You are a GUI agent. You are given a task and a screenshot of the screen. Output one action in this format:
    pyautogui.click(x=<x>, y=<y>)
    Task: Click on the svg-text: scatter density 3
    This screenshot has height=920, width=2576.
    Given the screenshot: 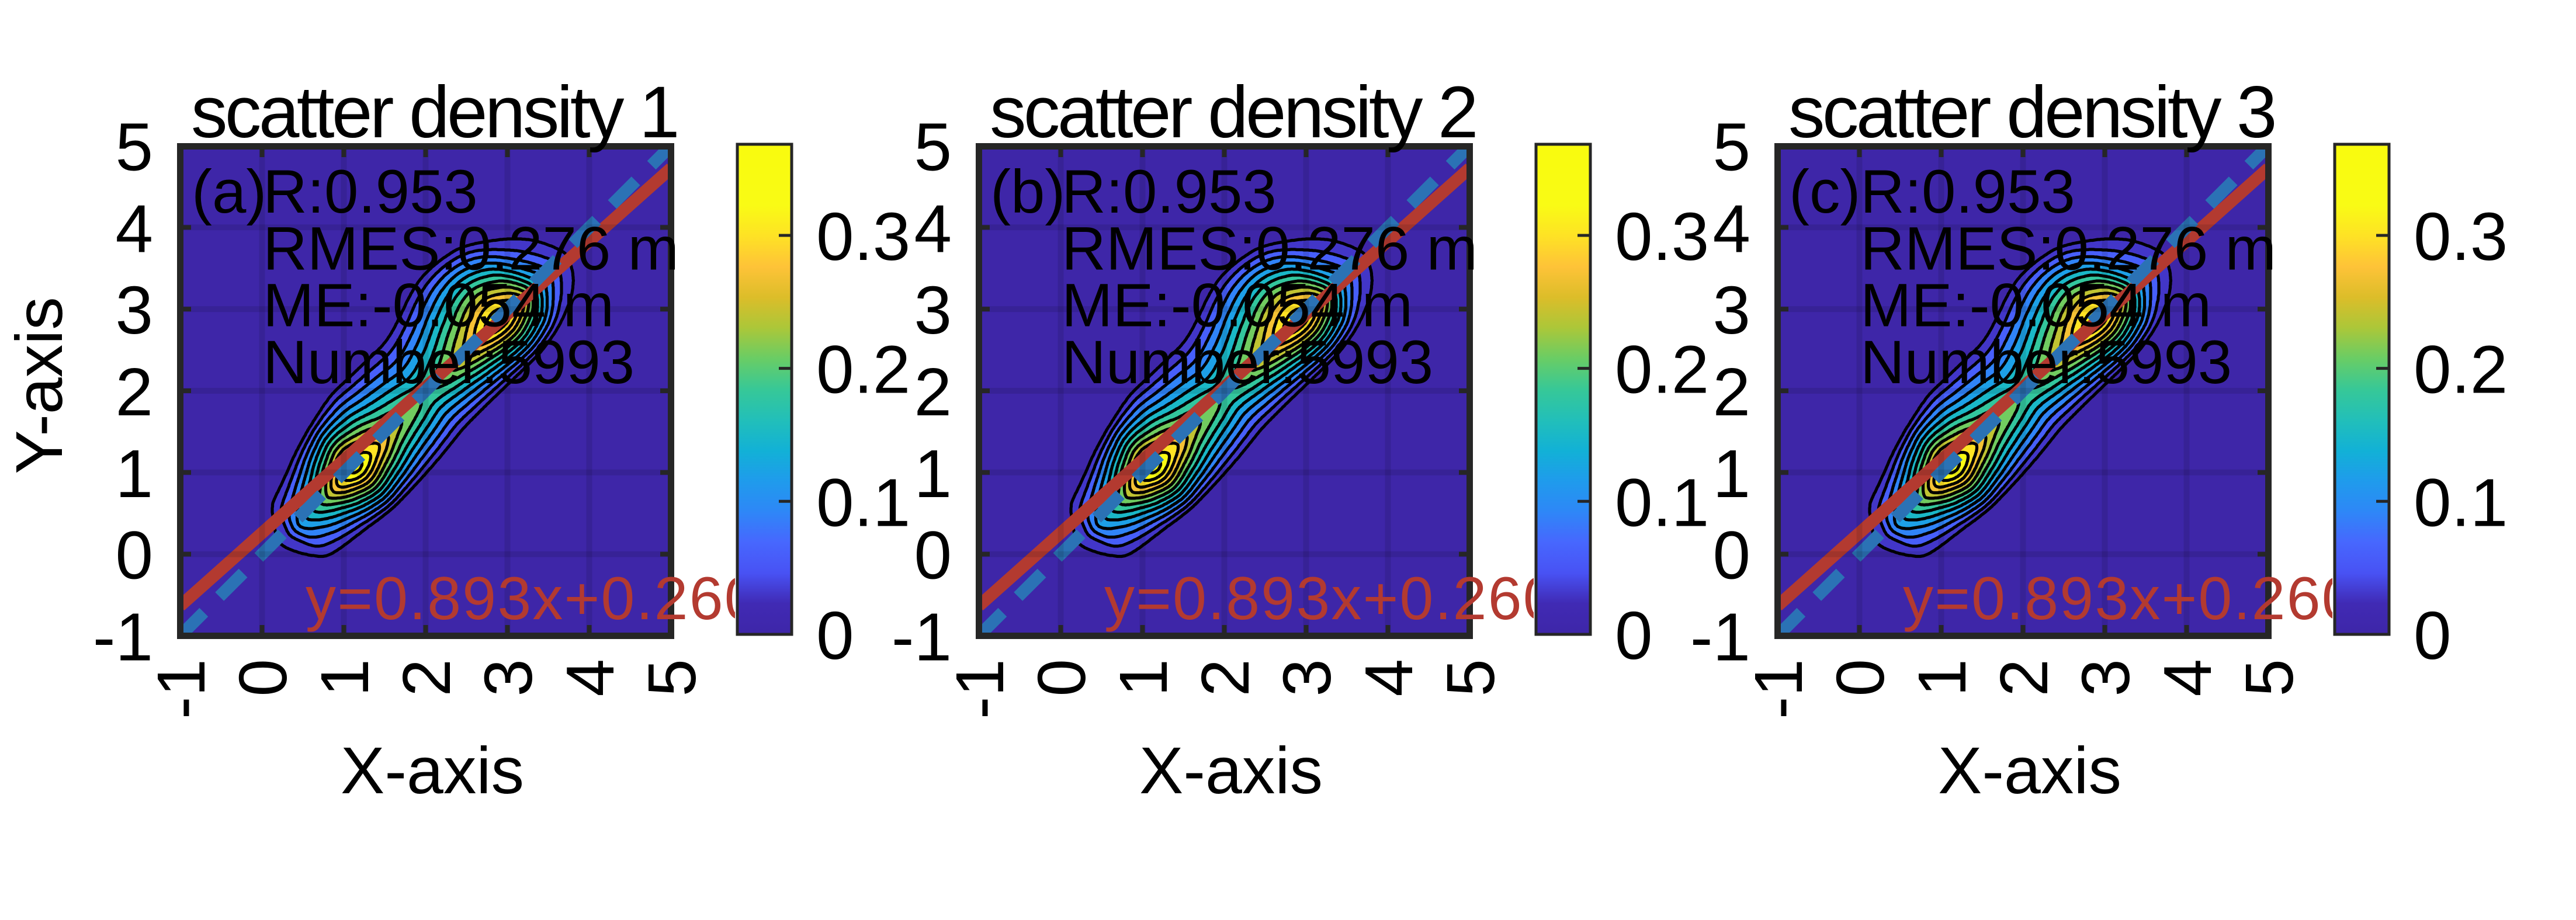 What is the action you would take?
    pyautogui.click(x=2031, y=112)
    